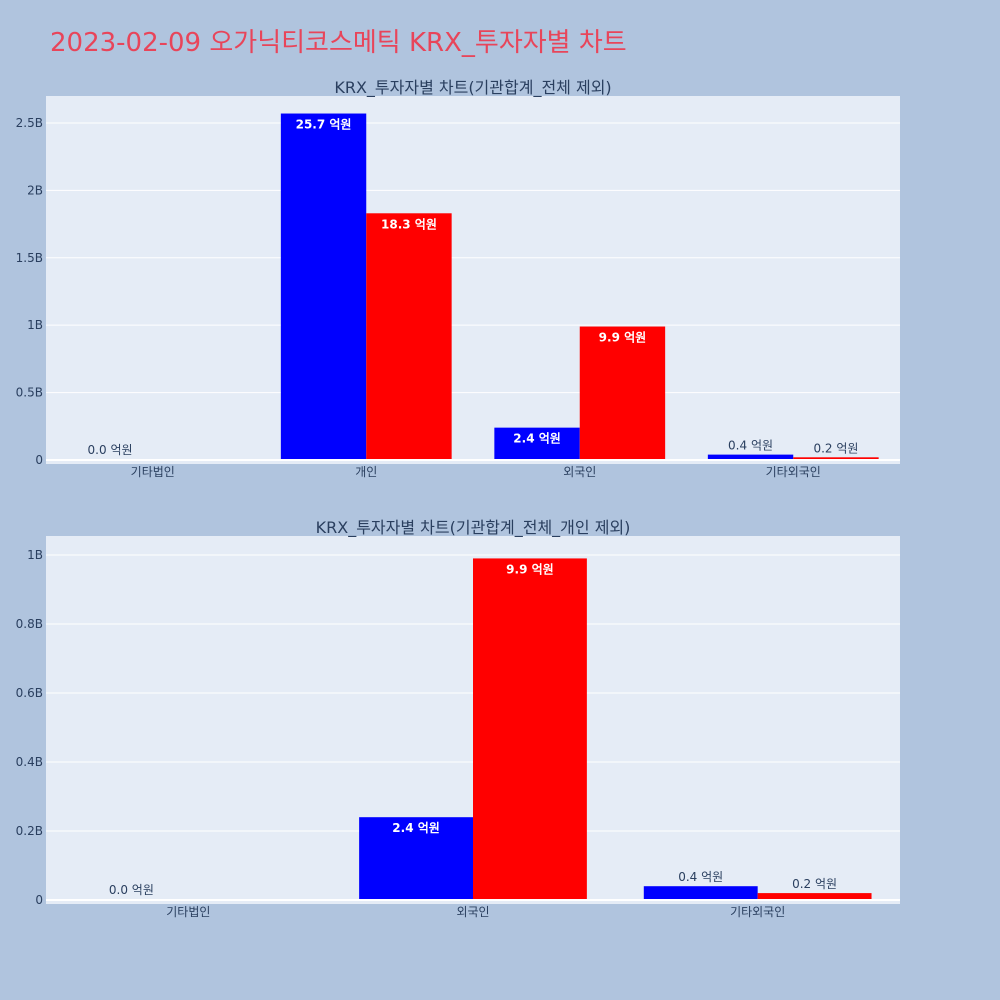 Image resolution: width=1000 pixels, height=1000 pixels. I want to click on y-tick-label: 0.6B, so click(29, 693).